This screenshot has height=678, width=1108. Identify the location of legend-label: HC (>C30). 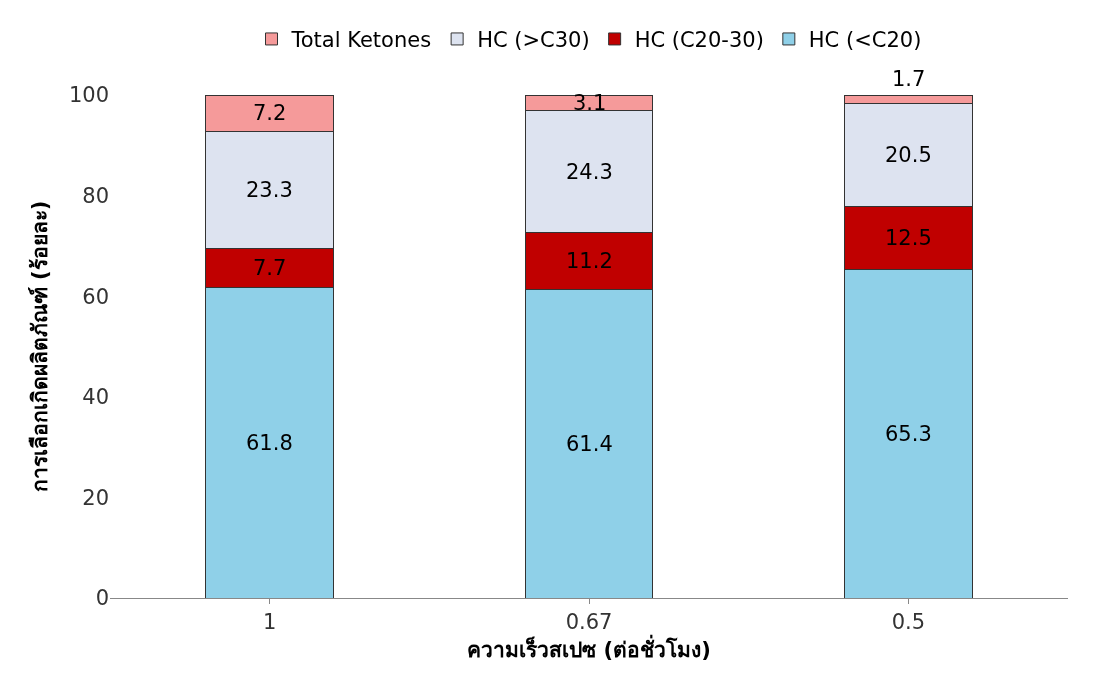
(533, 40).